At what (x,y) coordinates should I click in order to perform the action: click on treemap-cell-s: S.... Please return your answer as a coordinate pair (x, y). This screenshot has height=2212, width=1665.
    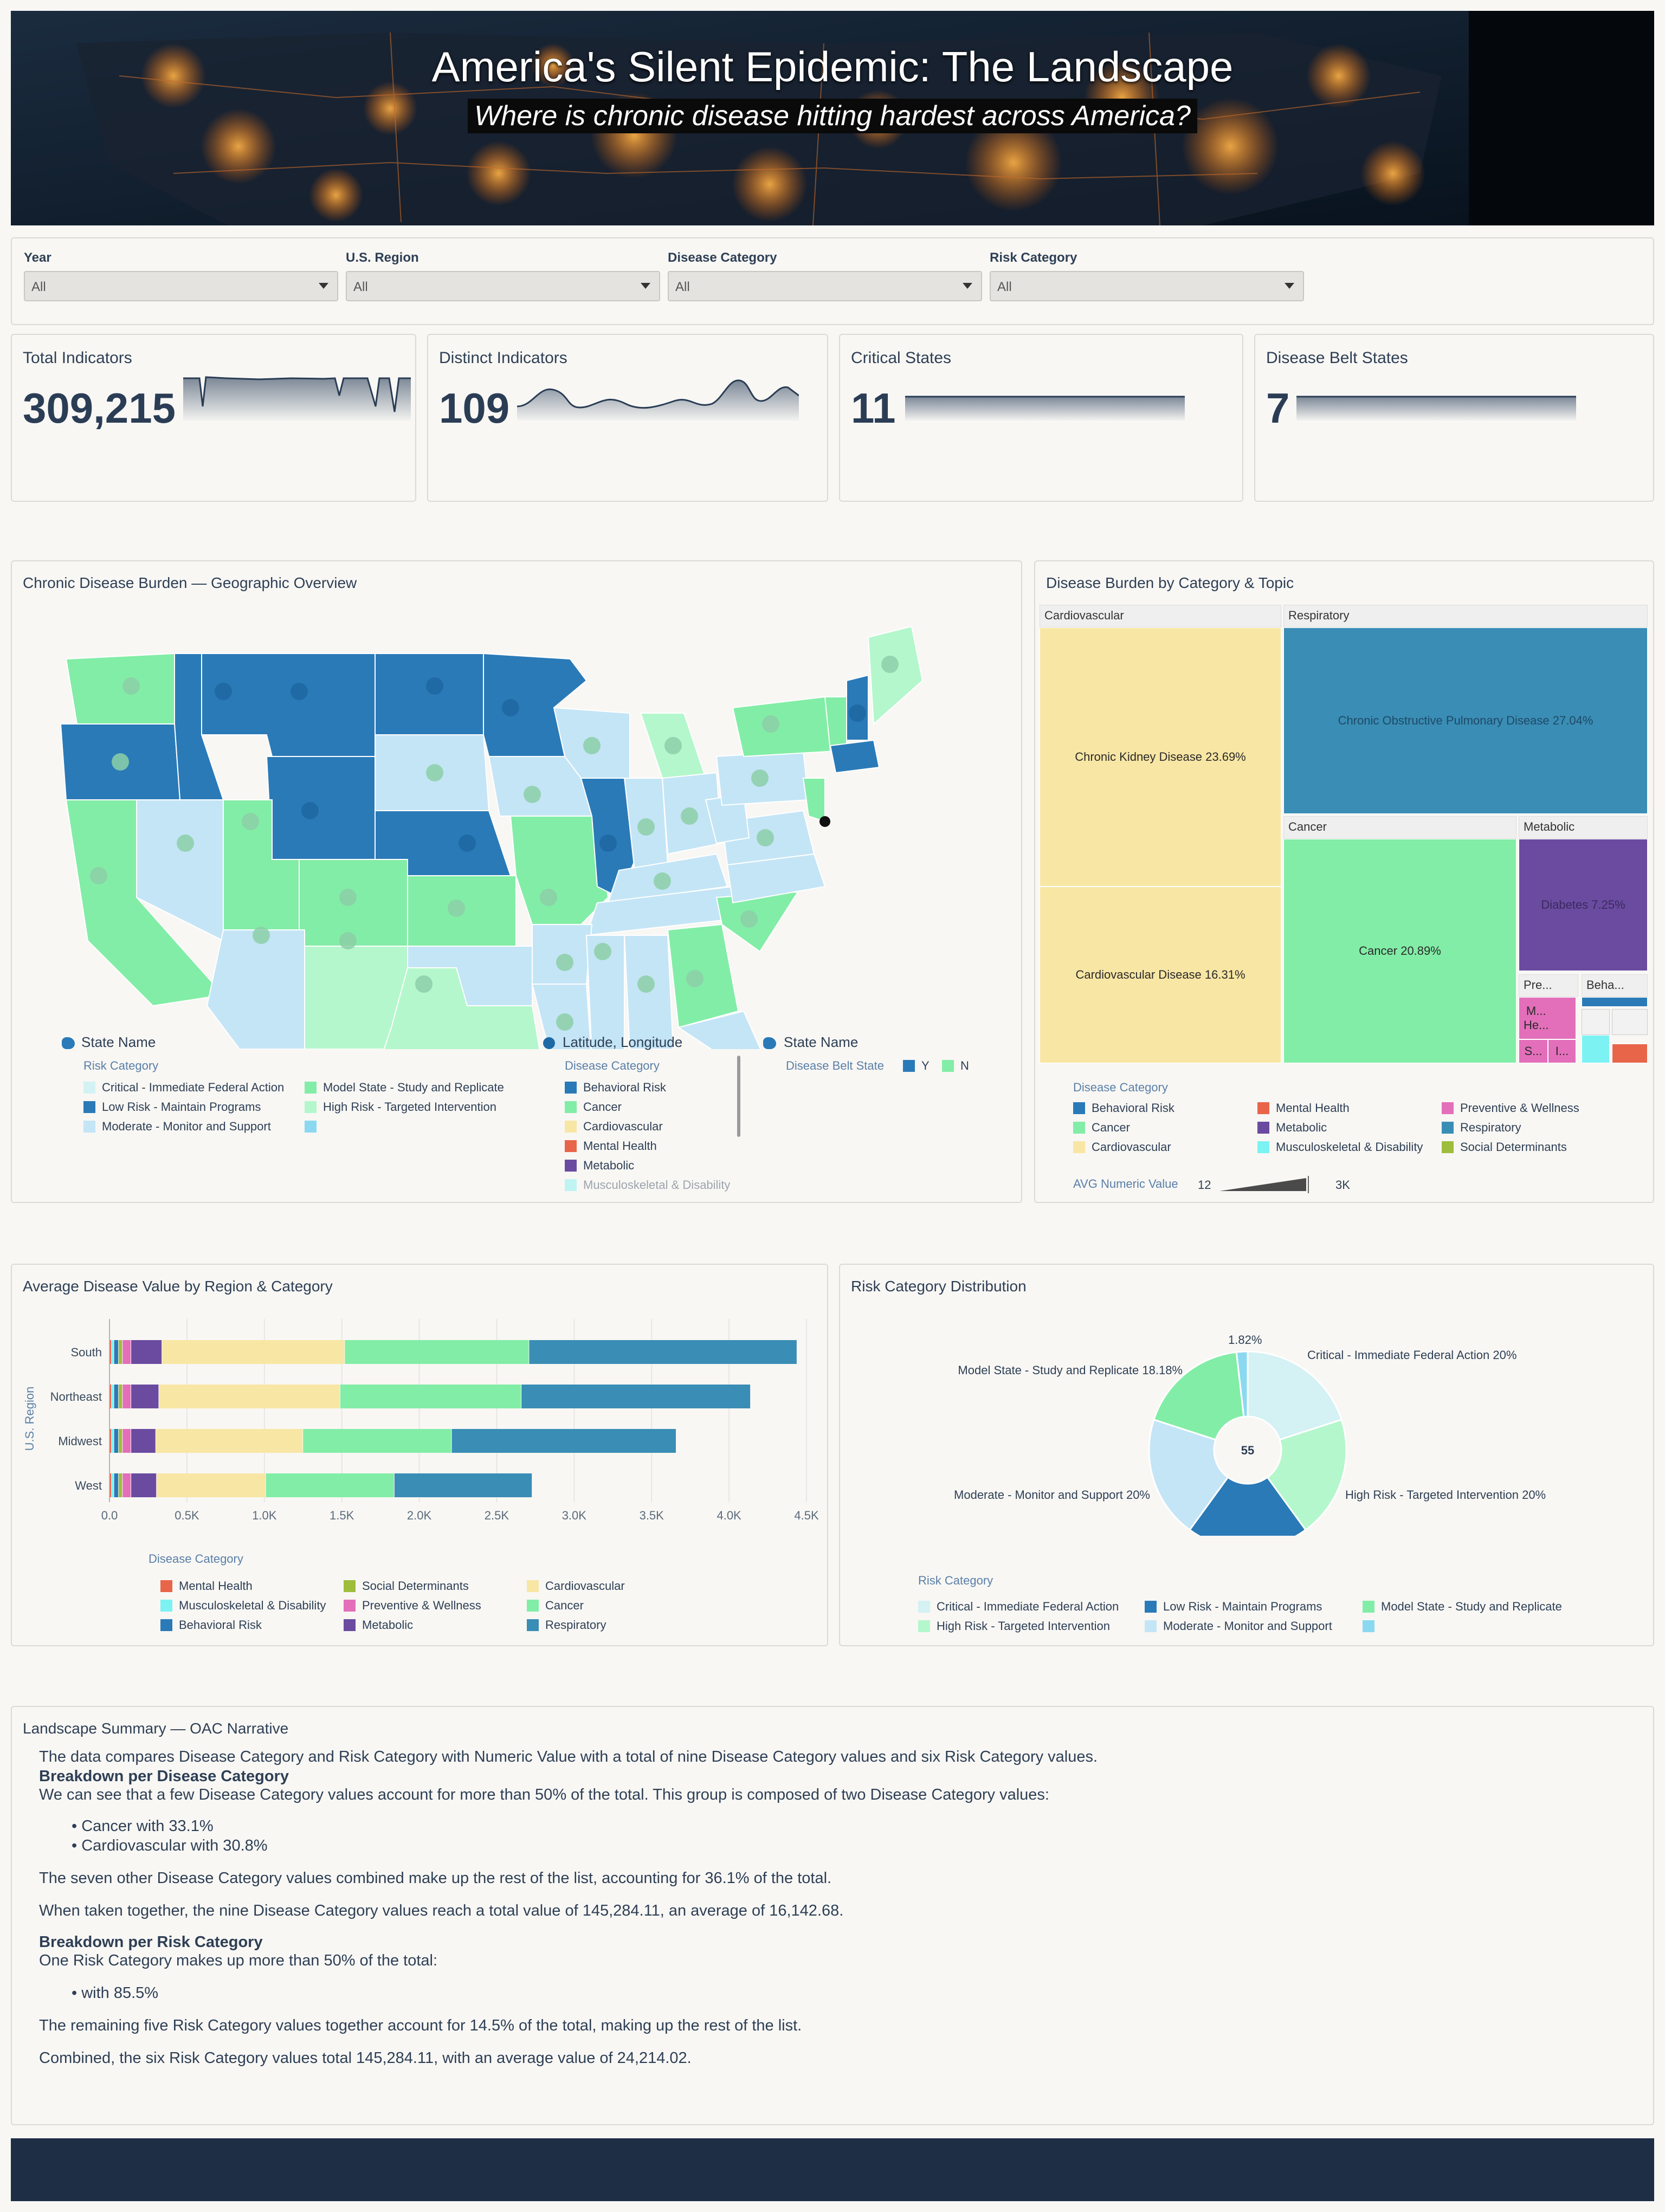
    Looking at the image, I should click on (1533, 1051).